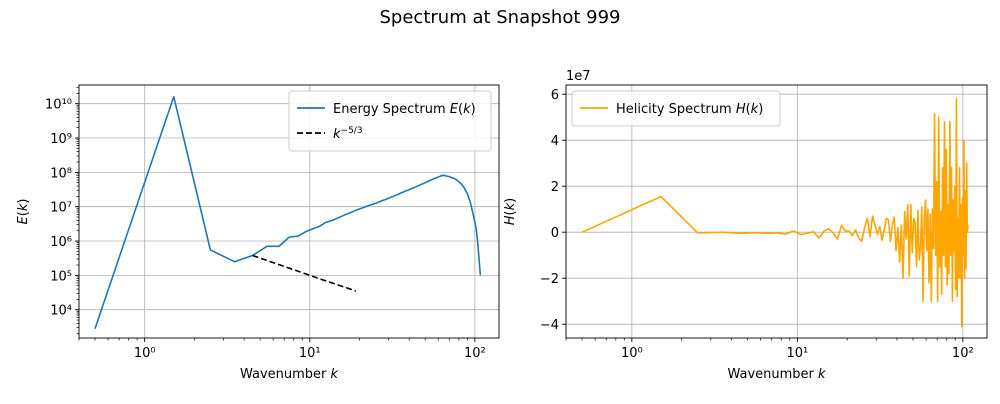 The height and width of the screenshot is (404, 1000). I want to click on legend-label: Energy Spectrum E(k), so click(404, 109).